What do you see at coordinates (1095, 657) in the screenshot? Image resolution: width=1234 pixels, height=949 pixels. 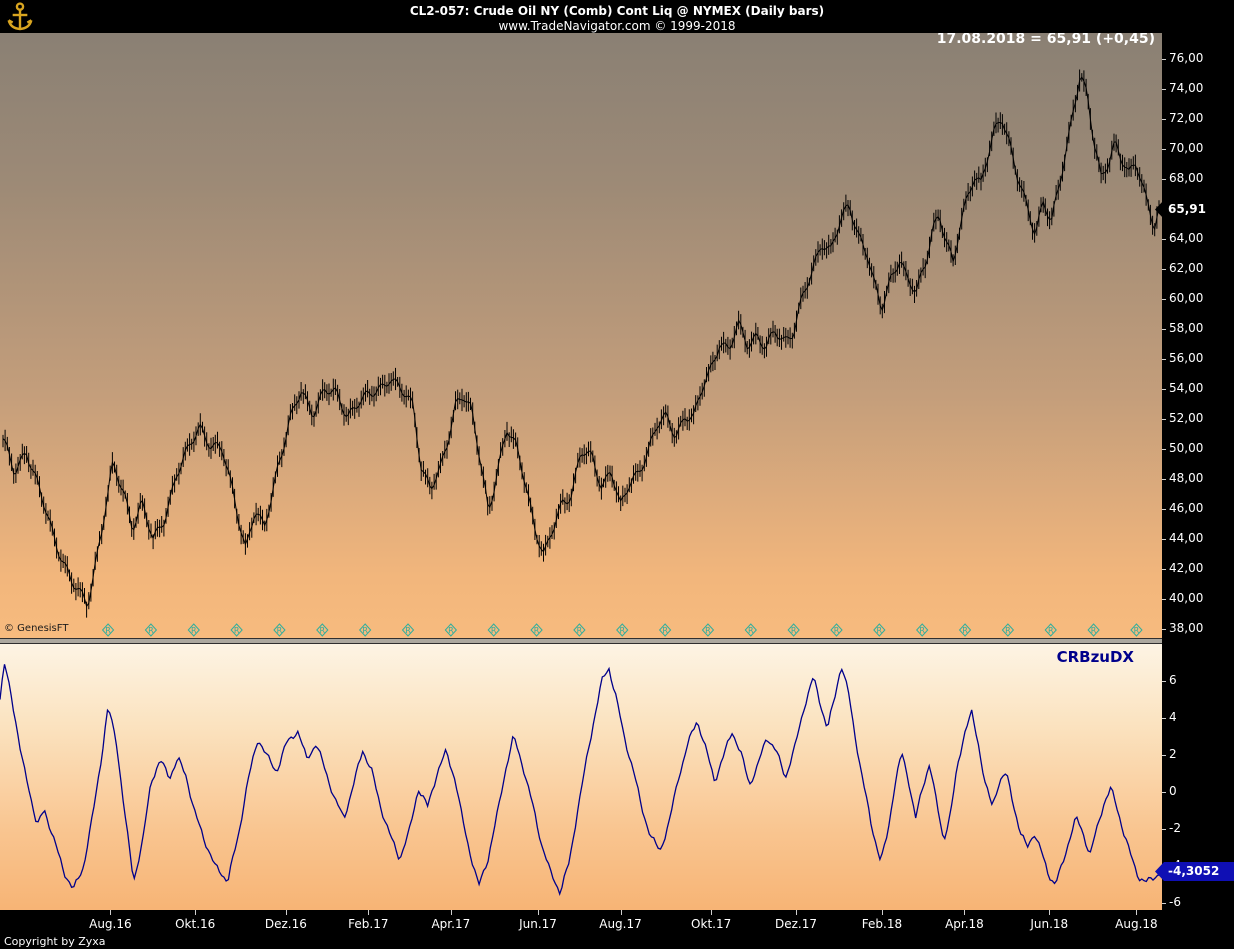 I see `indicator-name-label: CRBzuDX` at bounding box center [1095, 657].